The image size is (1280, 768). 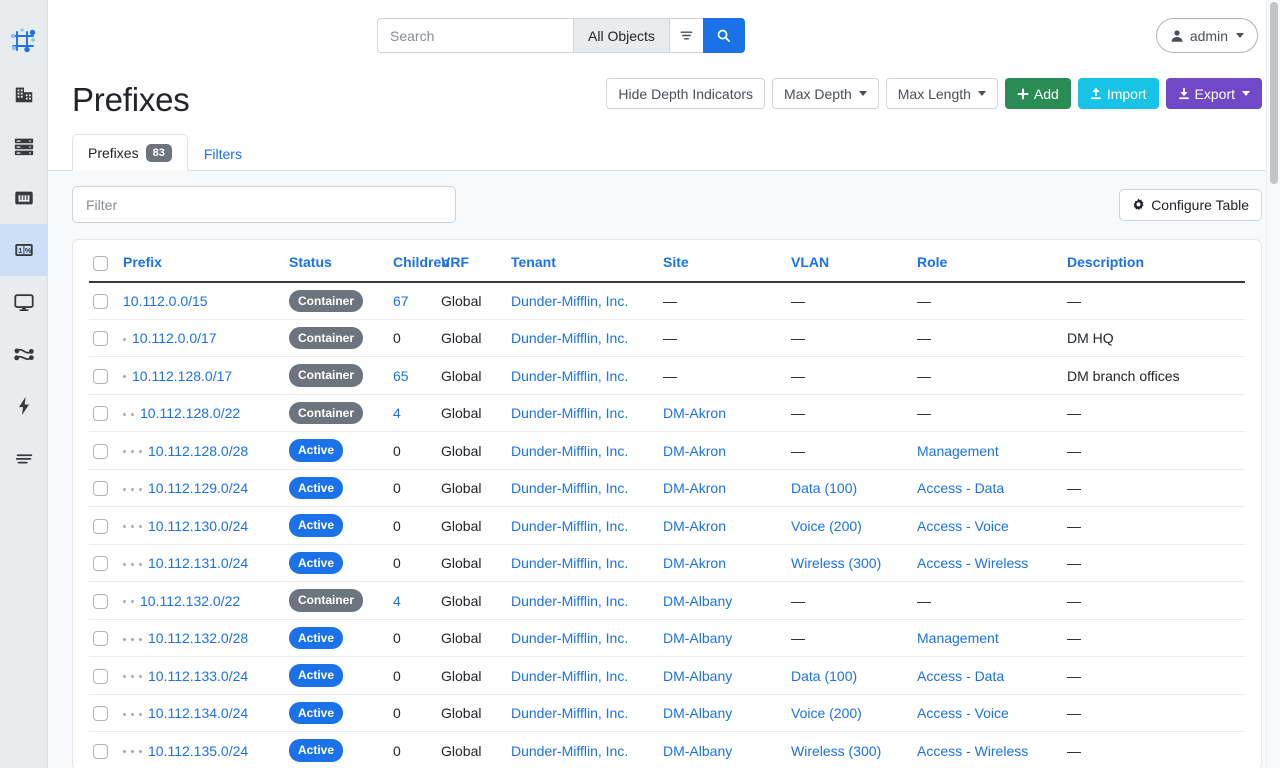 What do you see at coordinates (24, 354) in the screenshot?
I see `sidebar-item-circuits` at bounding box center [24, 354].